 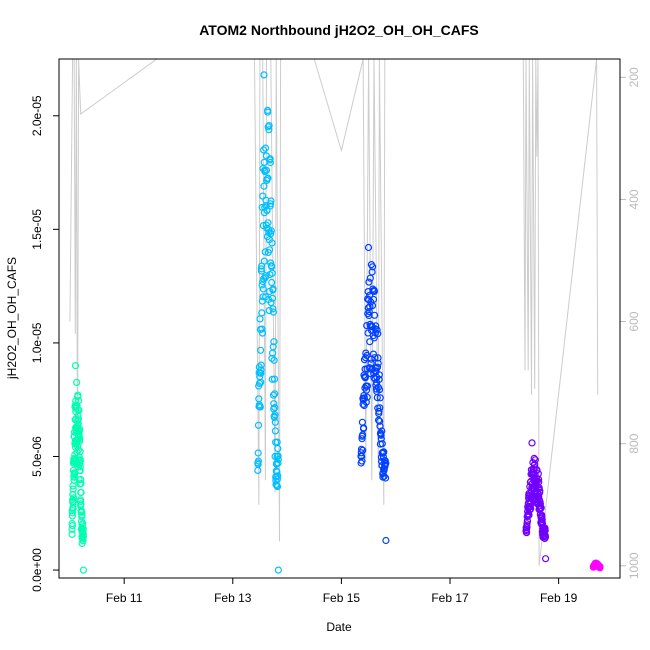 What do you see at coordinates (124, 598) in the screenshot?
I see `x-tick-label: Feb 11` at bounding box center [124, 598].